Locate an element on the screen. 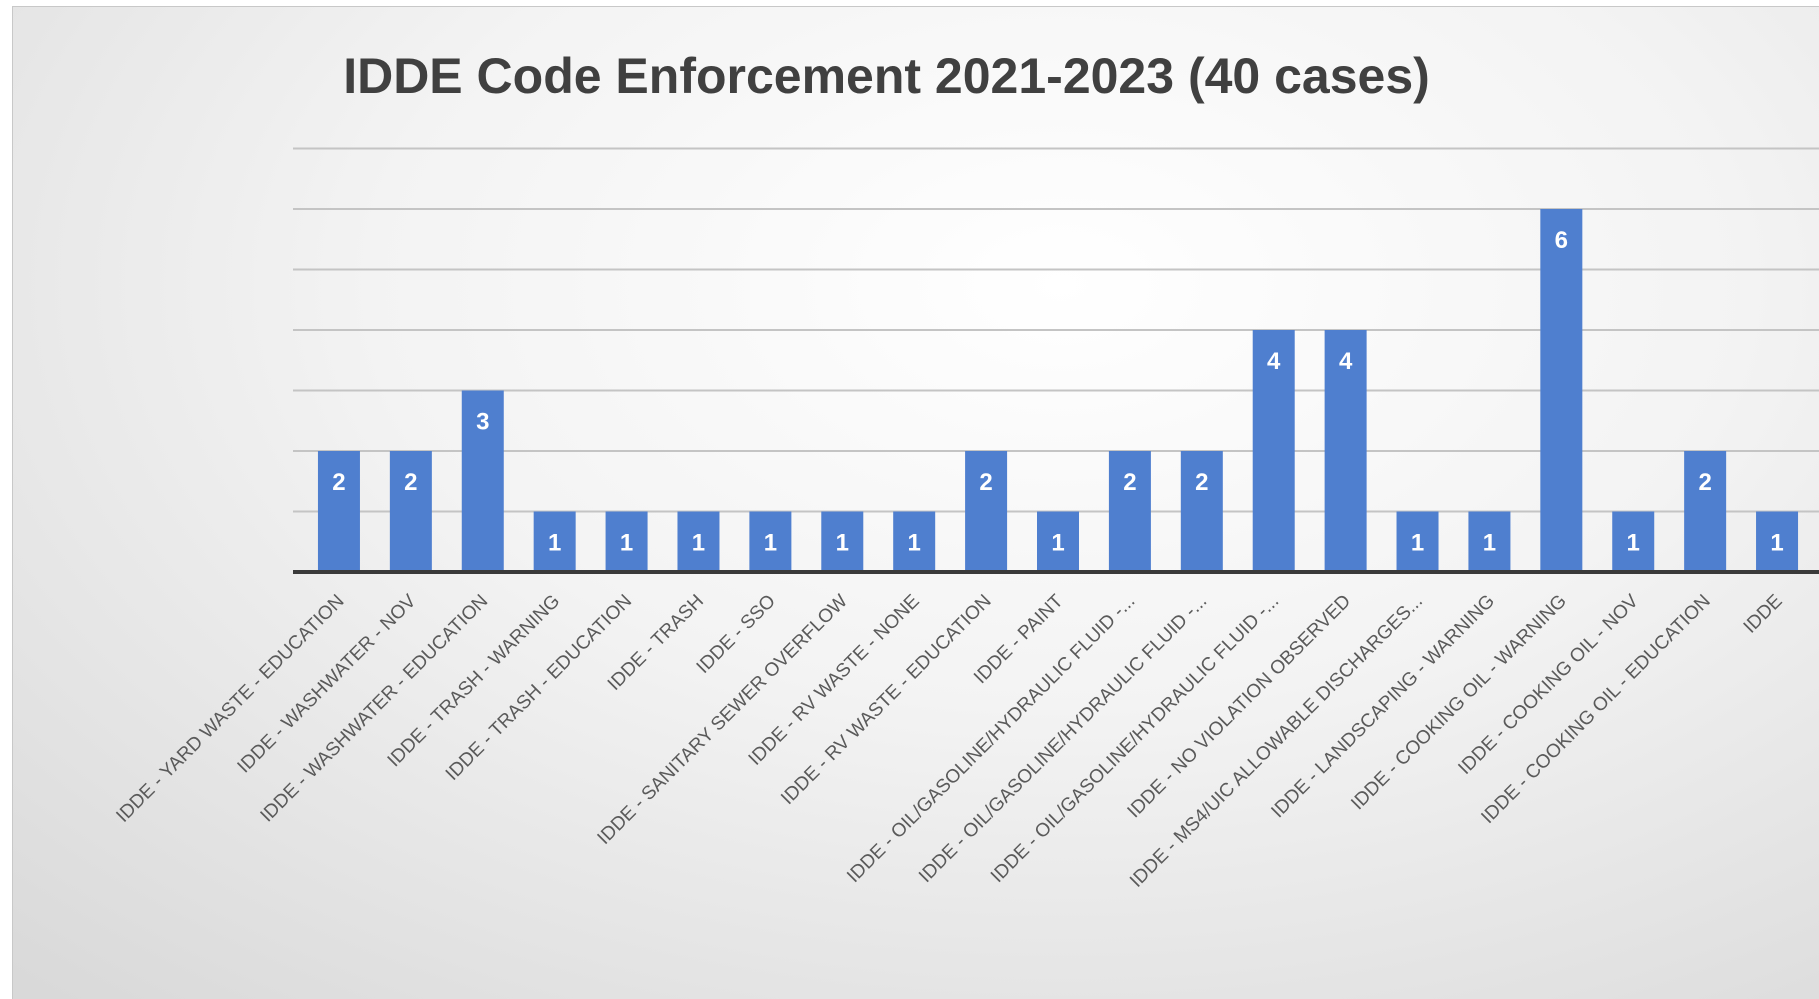 The image size is (1819, 999). data-label: 6 is located at coordinates (1561, 240).